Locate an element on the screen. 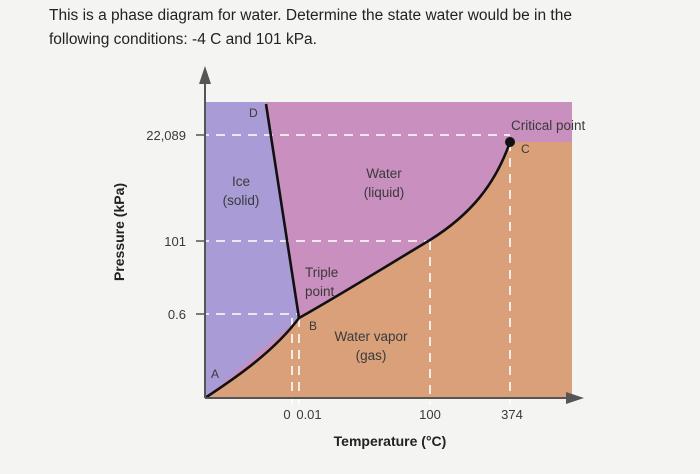 The height and width of the screenshot is (474, 700). liquid-right-strip is located at coordinates (541, 122).